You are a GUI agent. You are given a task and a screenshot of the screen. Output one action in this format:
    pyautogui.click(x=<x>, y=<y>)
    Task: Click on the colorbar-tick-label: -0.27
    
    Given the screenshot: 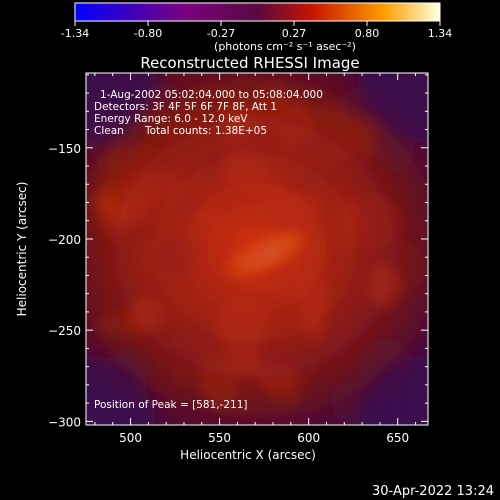 What is the action you would take?
    pyautogui.click(x=221, y=33)
    